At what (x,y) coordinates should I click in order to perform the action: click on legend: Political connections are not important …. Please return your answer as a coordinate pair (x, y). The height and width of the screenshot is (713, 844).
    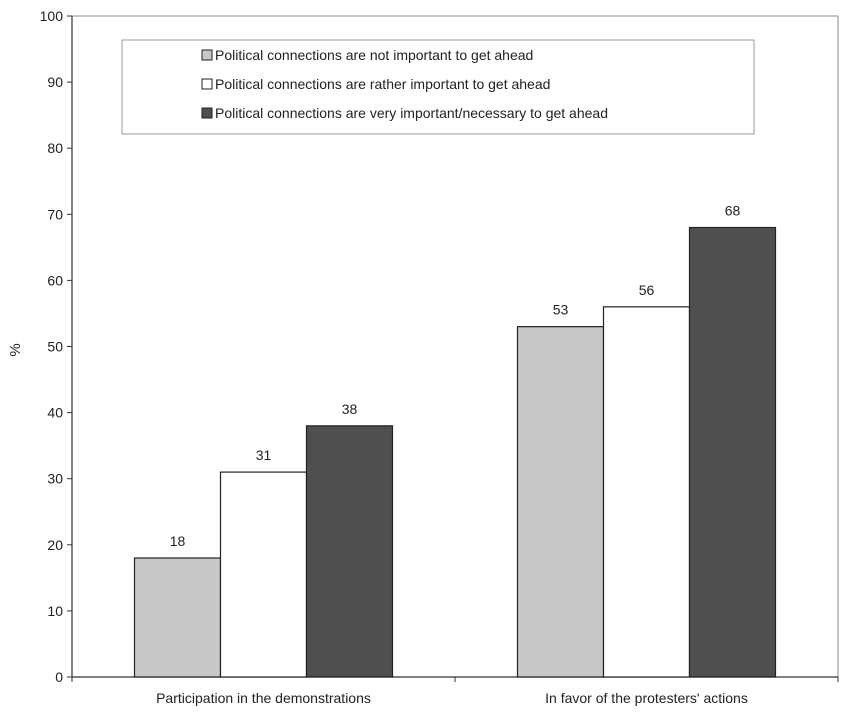
    Looking at the image, I should click on (438, 87).